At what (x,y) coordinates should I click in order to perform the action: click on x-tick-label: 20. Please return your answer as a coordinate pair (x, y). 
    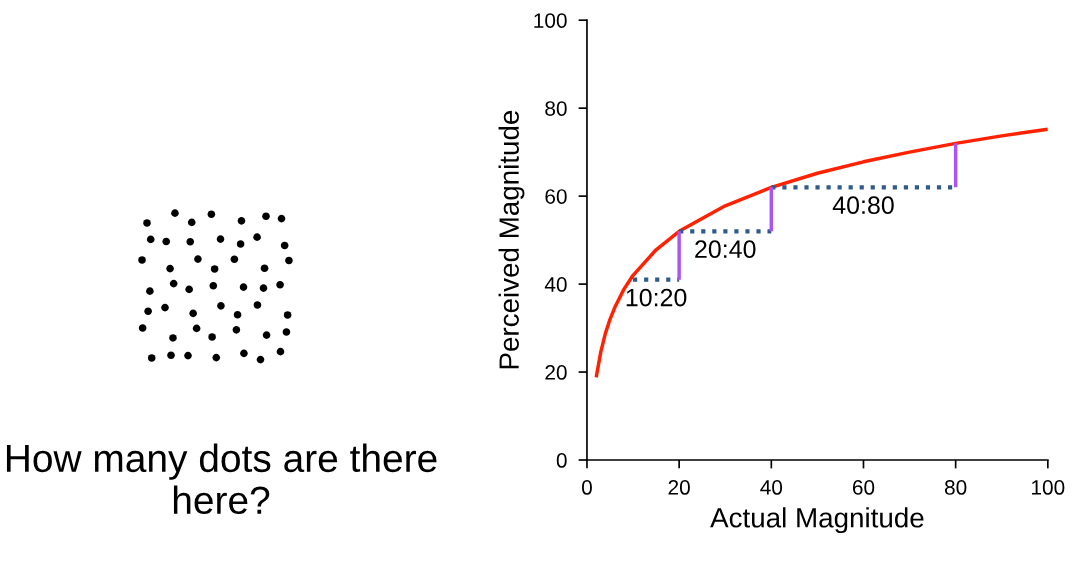
    Looking at the image, I should click on (679, 487).